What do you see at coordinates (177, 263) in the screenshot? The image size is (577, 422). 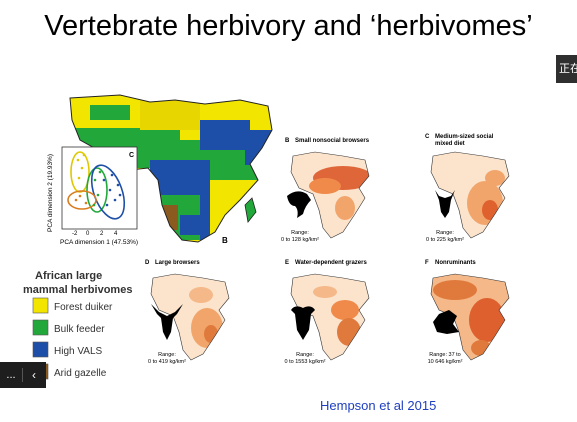 I see `panel-title: Large browsers` at bounding box center [177, 263].